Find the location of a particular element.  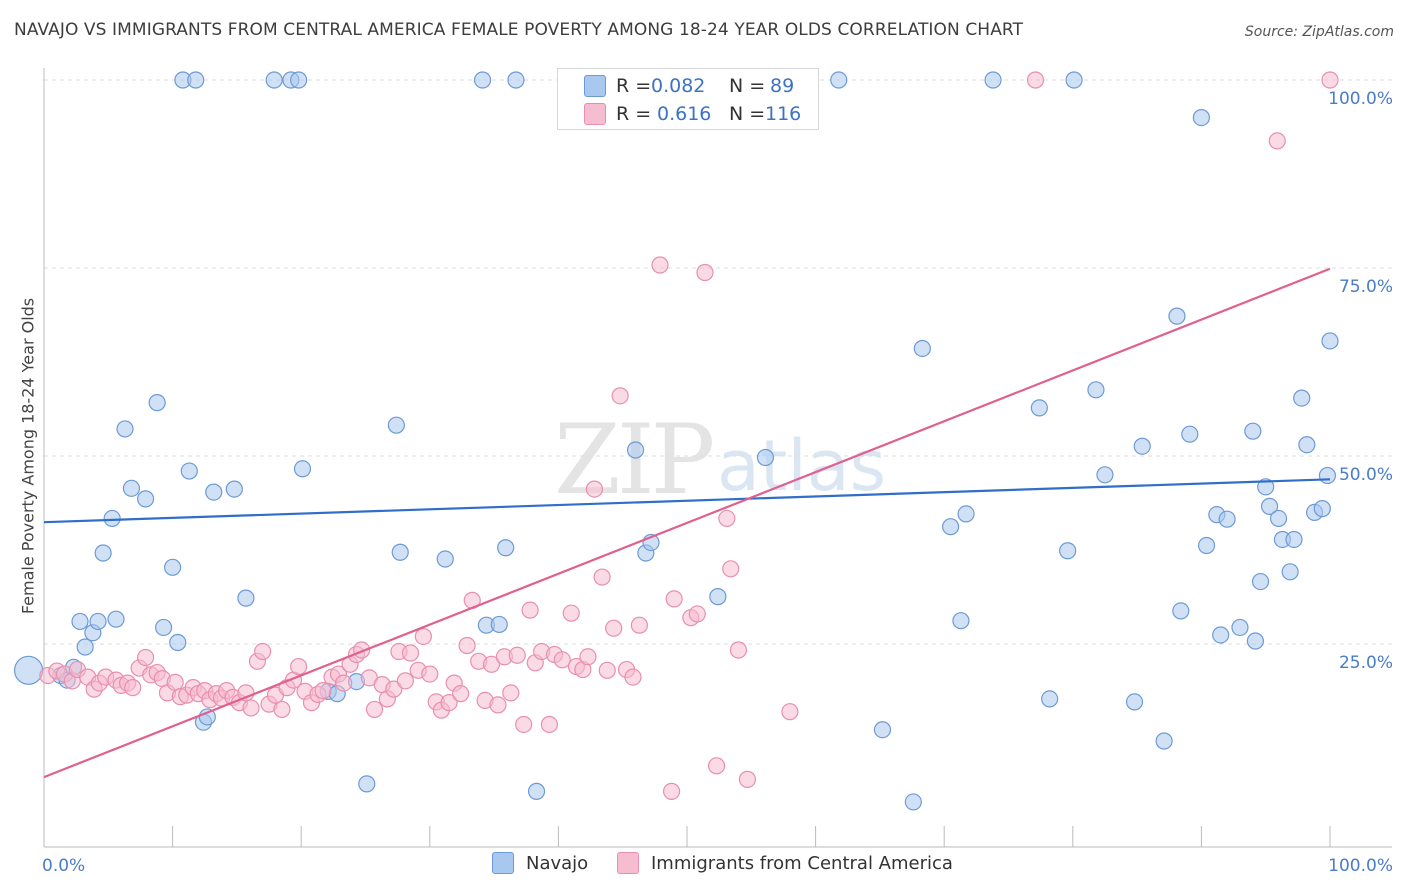

watermark-atlas: atlas is located at coordinates (802, 466).